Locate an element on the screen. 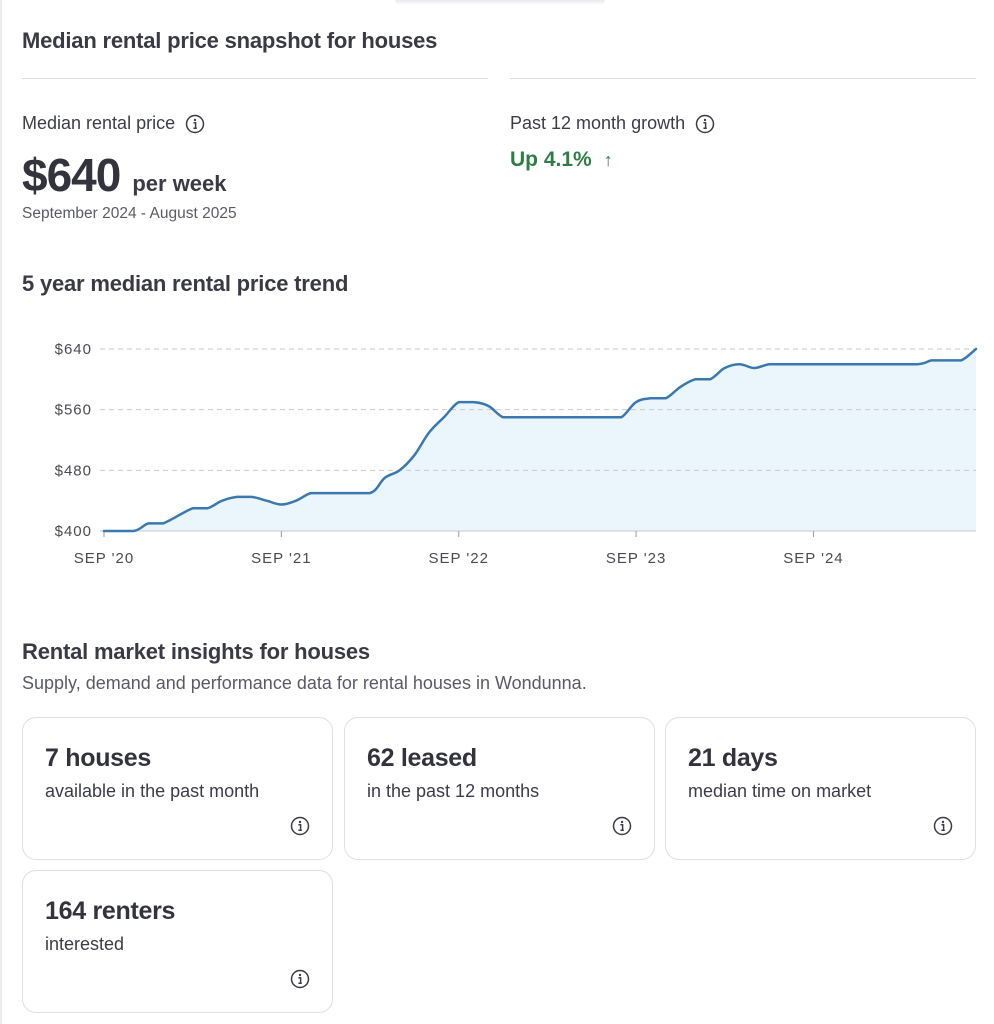 The image size is (994, 1024). x-tick-label: SEP '20 is located at coordinates (104, 558).